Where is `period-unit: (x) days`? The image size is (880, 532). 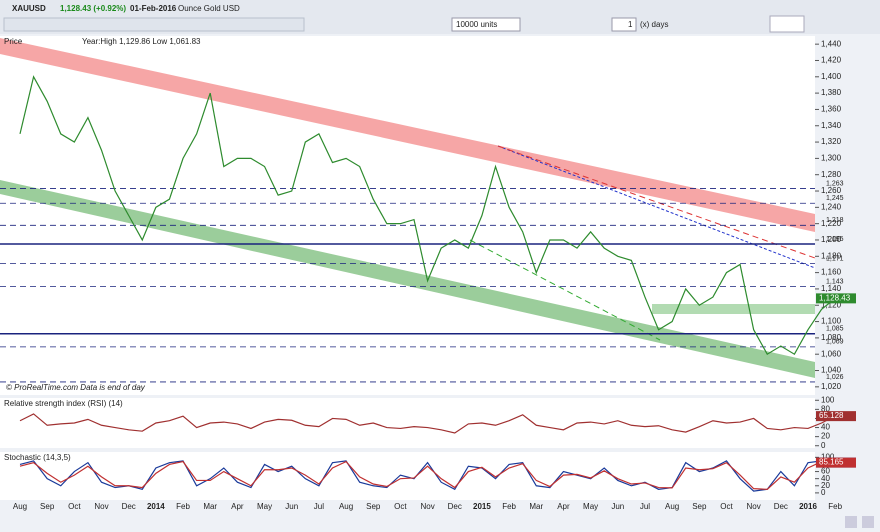
period-unit: (x) days is located at coordinates (654, 24).